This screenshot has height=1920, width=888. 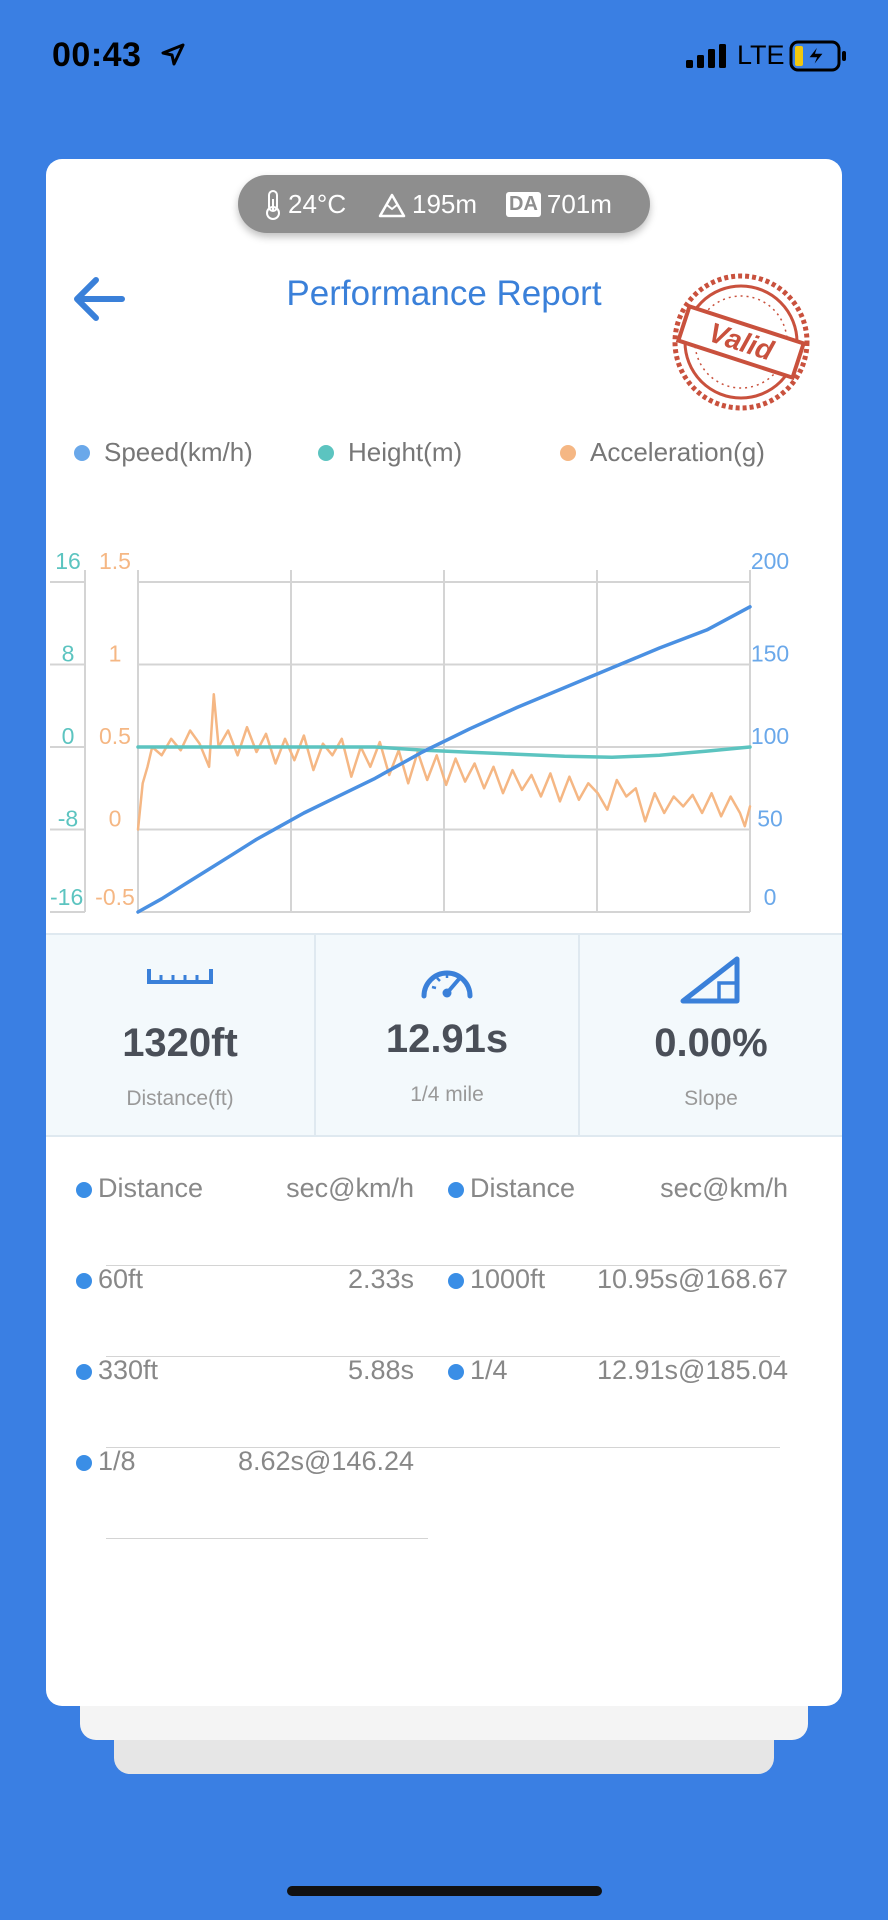 I want to click on split-time: 8.62s@146.24, so click(x=325, y=1461).